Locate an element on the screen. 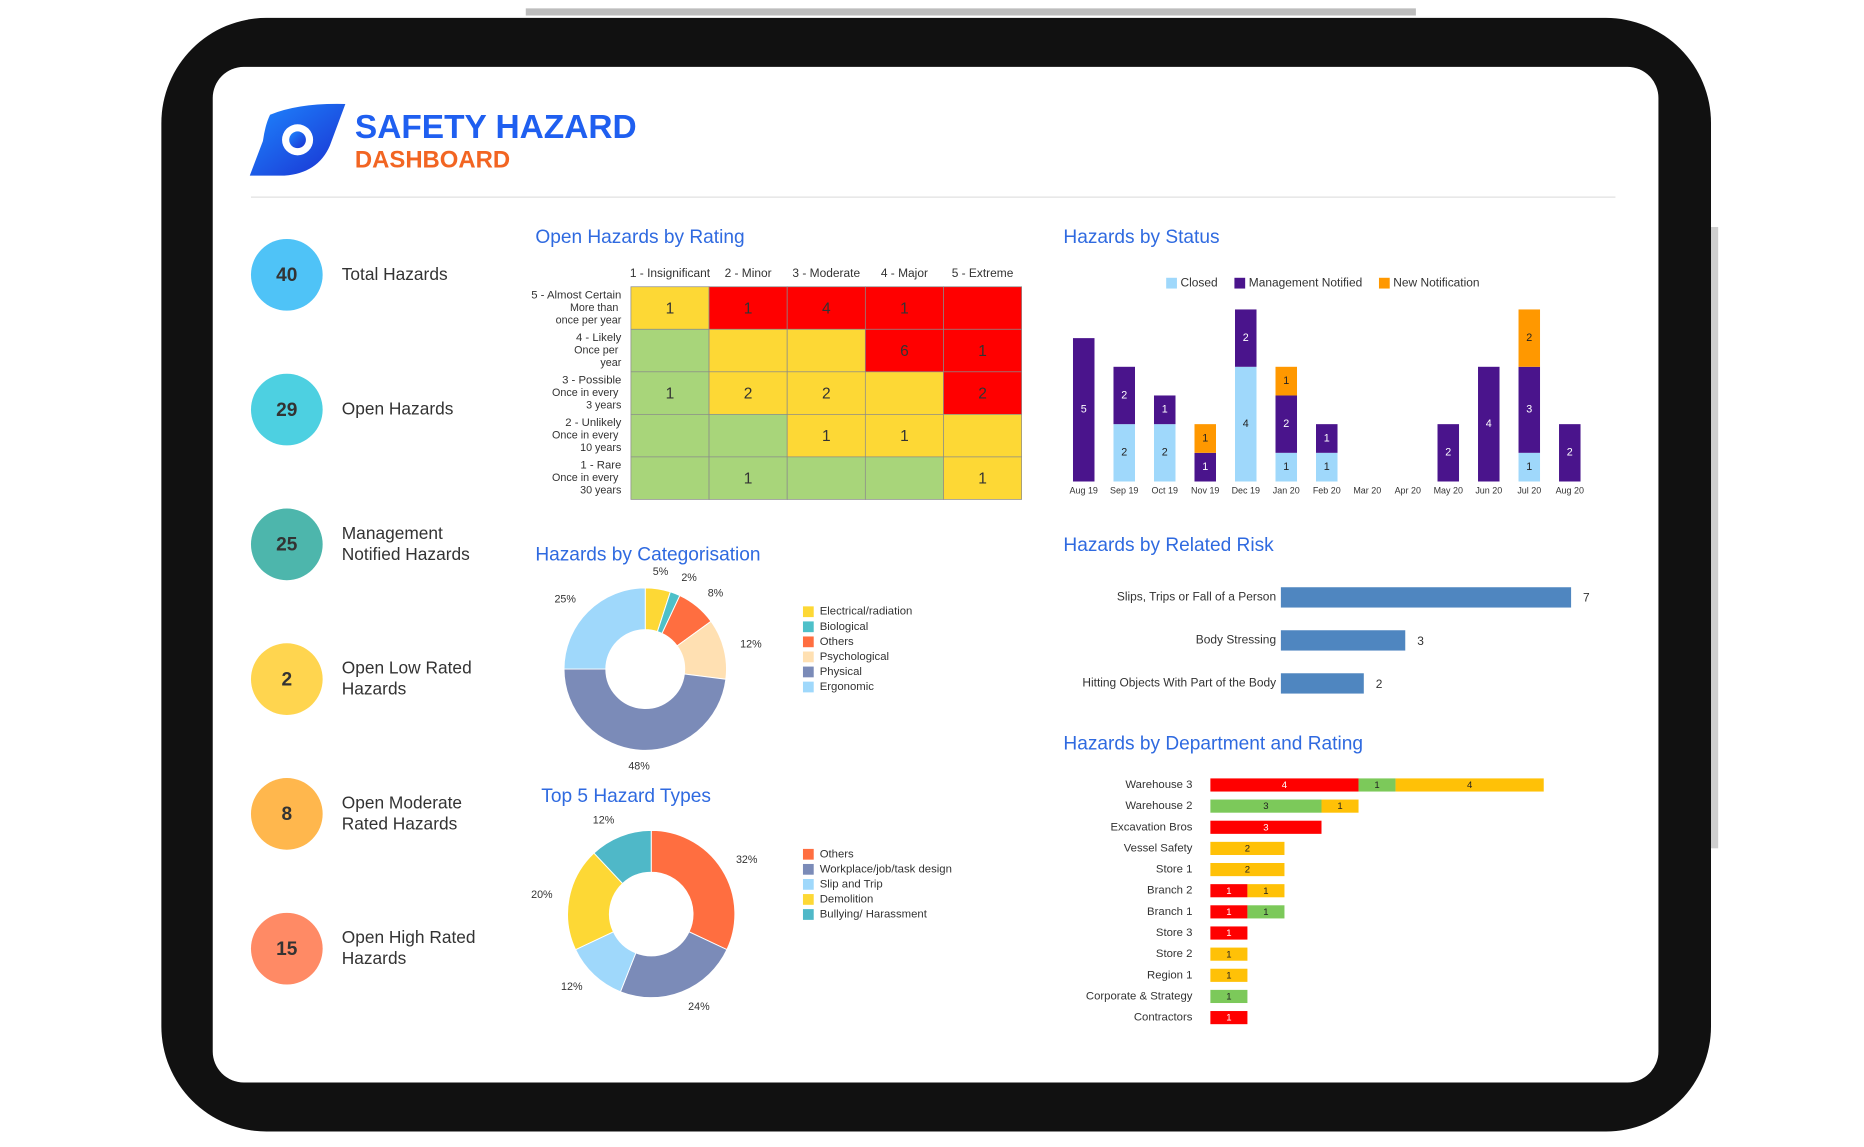 The image size is (1864, 1147). column-label: 3 - Moderate is located at coordinates (826, 273).